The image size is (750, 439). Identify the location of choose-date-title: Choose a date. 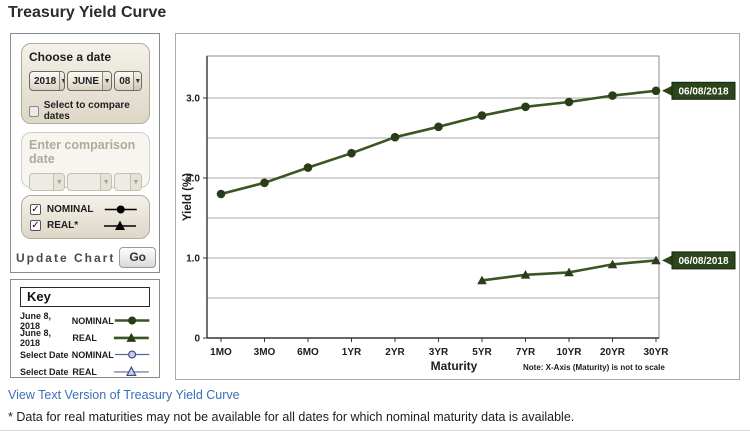
(70, 57).